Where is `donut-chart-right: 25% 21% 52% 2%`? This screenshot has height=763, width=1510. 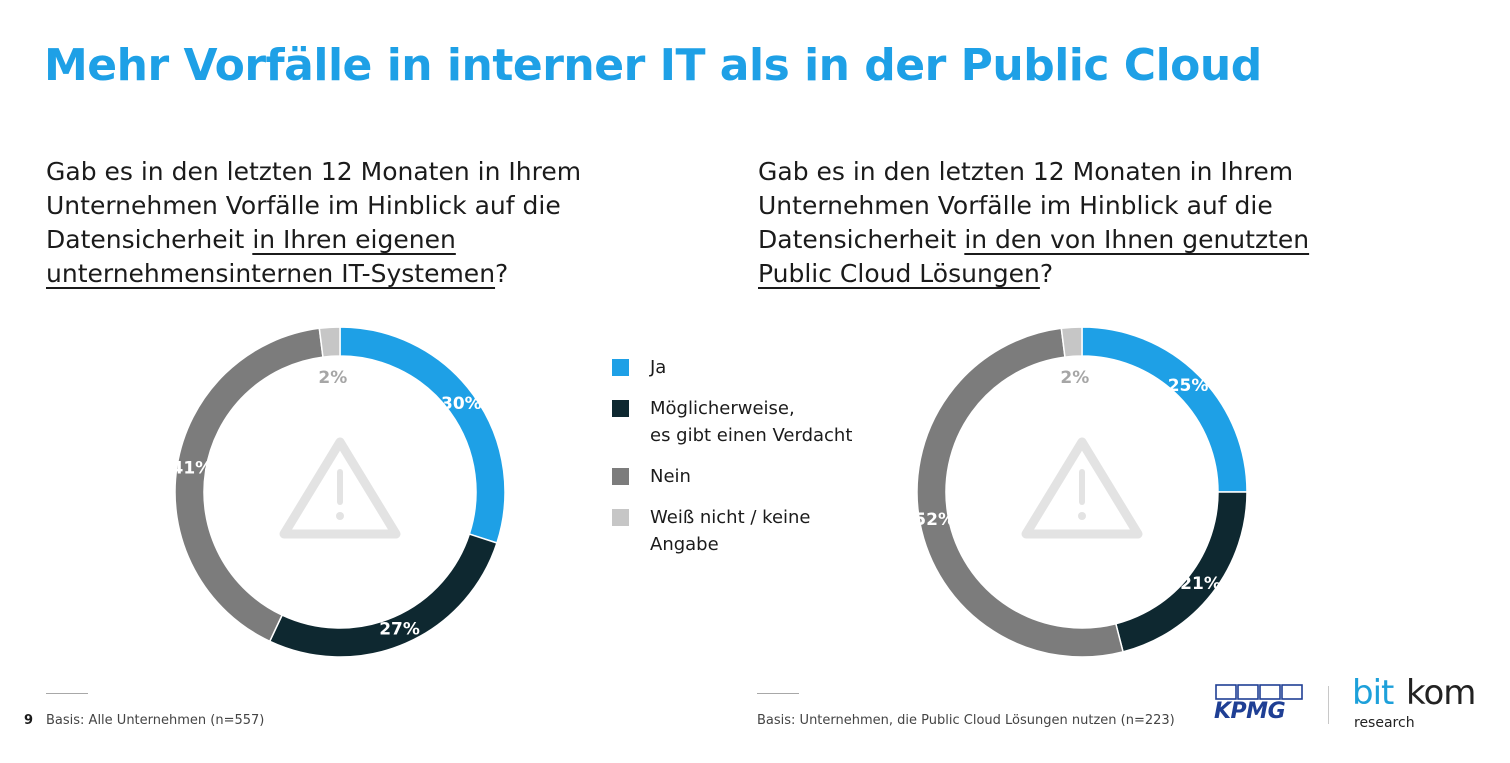 donut-chart-right: 25% 21% 52% 2% is located at coordinates (1082, 492).